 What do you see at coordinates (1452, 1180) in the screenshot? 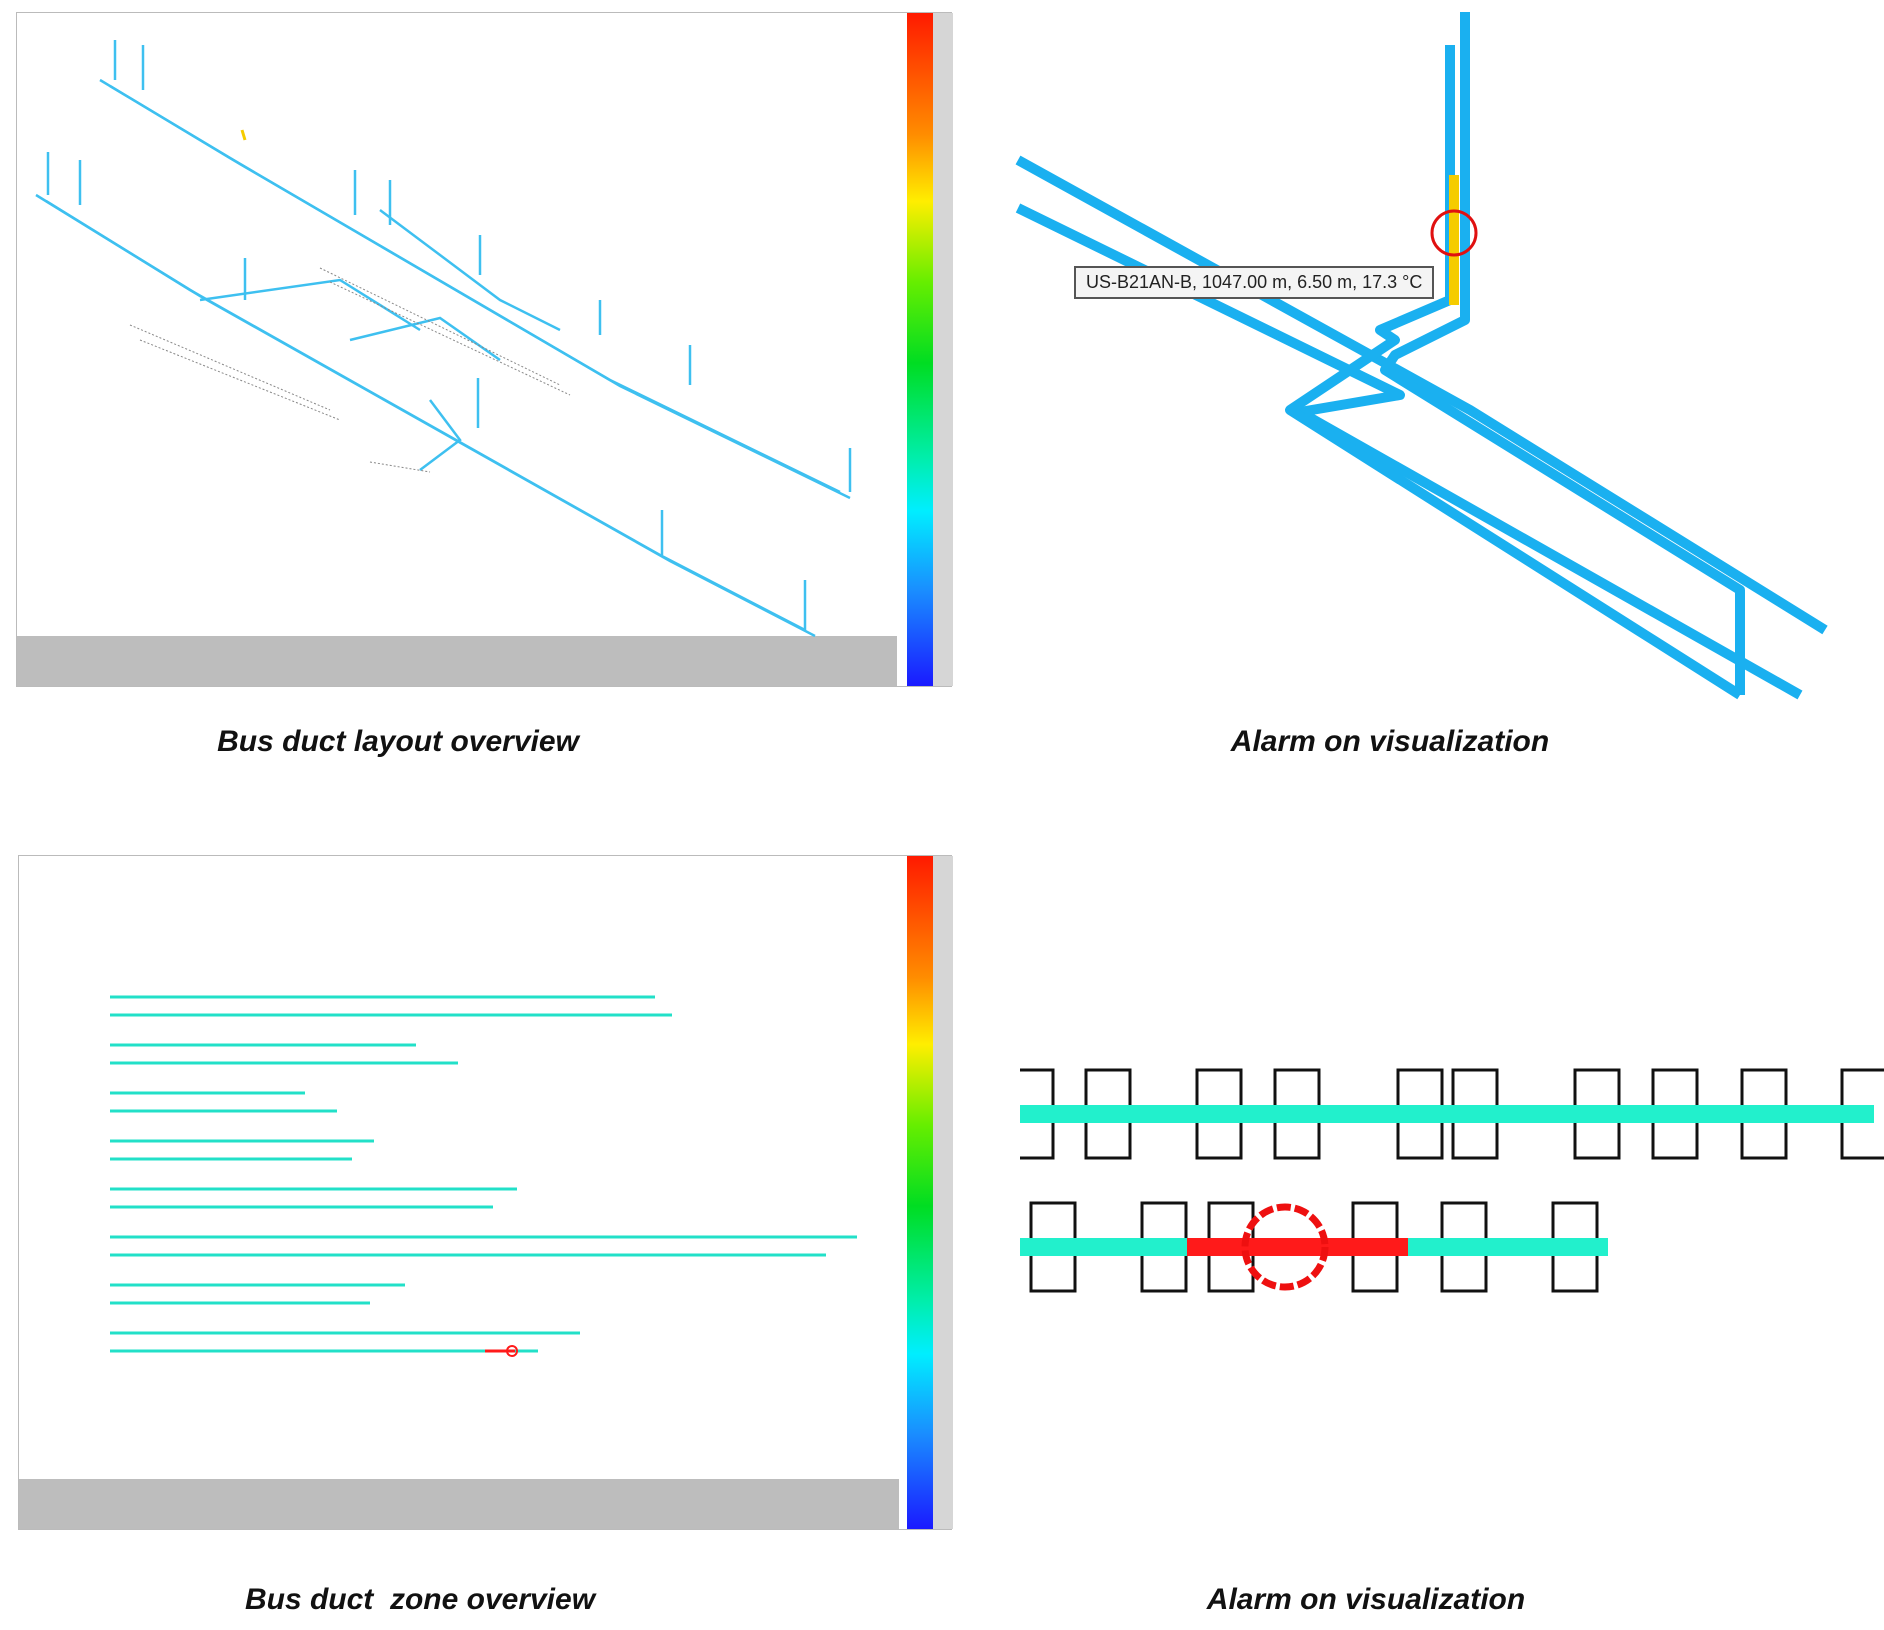
I see `zone-boxes` at bounding box center [1452, 1180].